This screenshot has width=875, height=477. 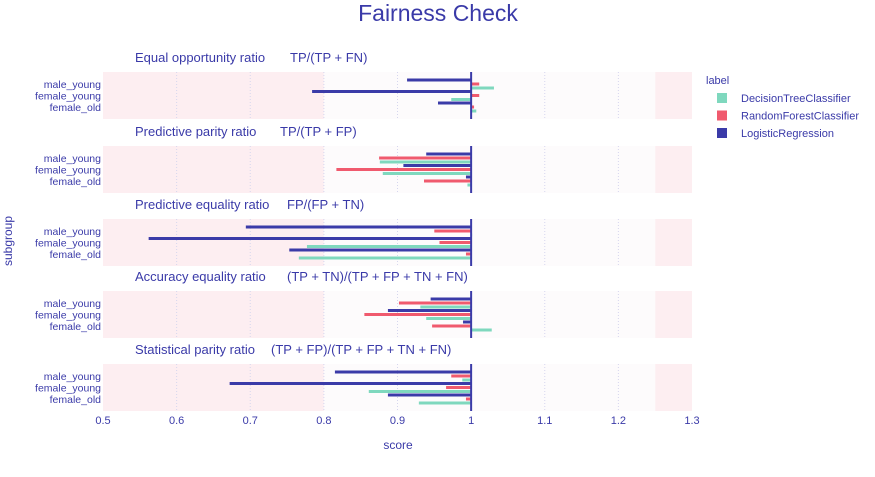 I want to click on panel-title: Accuracy equality ratio, so click(x=200, y=276).